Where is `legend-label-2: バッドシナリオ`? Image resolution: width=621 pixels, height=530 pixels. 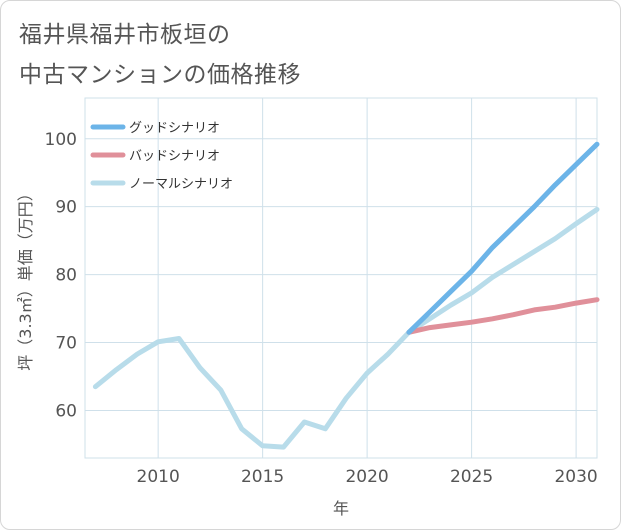 legend-label-2: バッドシナリオ is located at coordinates (174, 156).